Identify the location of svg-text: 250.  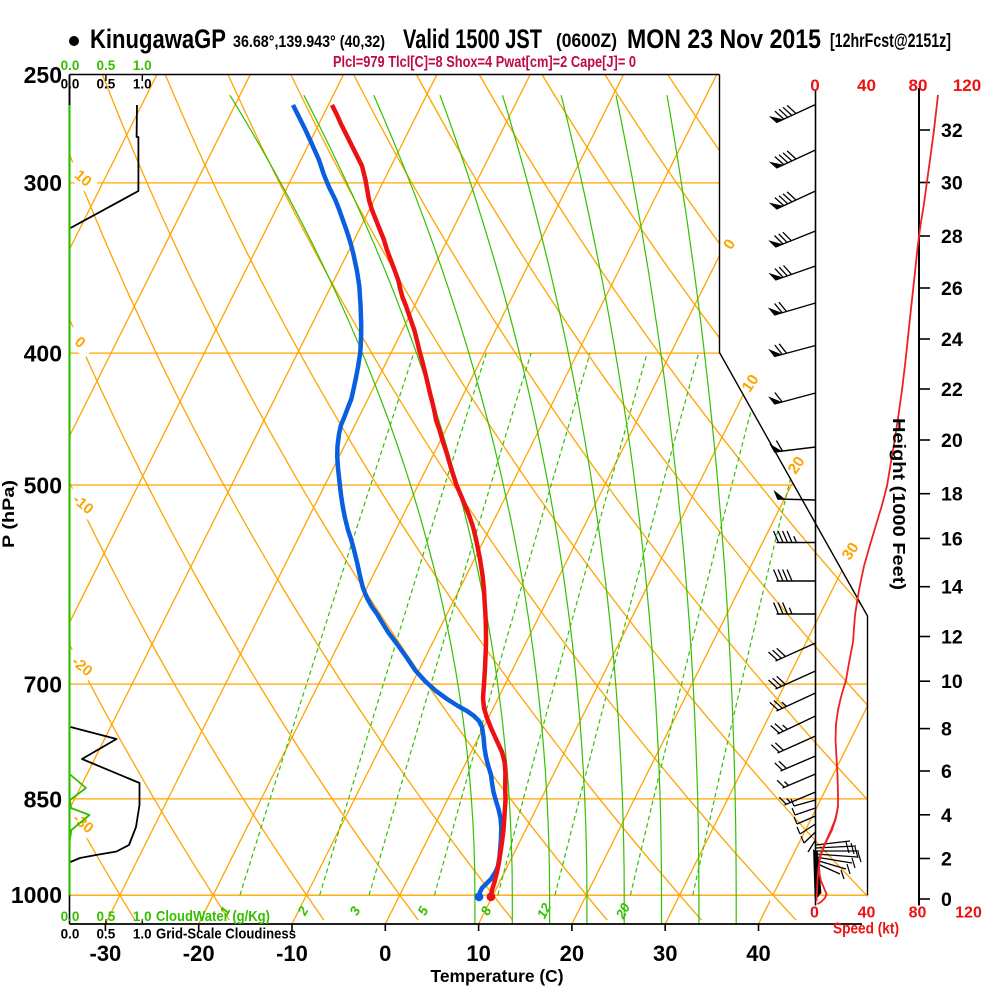
(43, 75).